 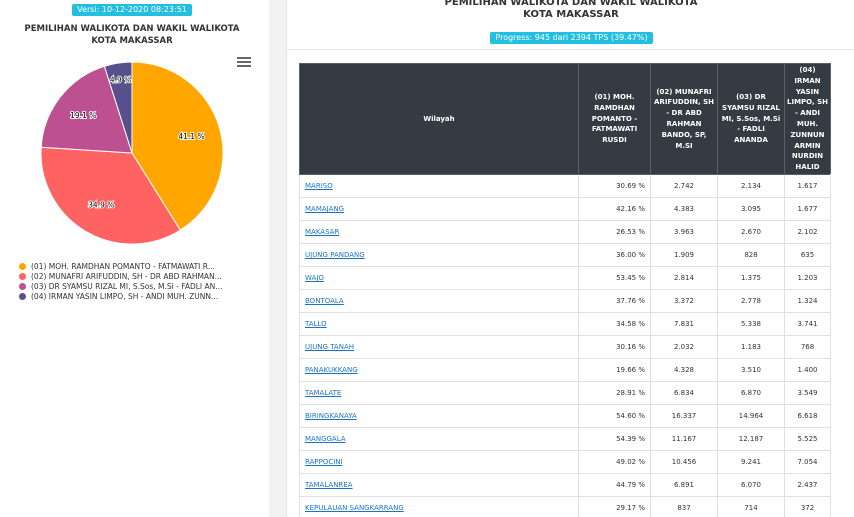 I want to click on cell-votes-02: 3.095, so click(x=751, y=209).